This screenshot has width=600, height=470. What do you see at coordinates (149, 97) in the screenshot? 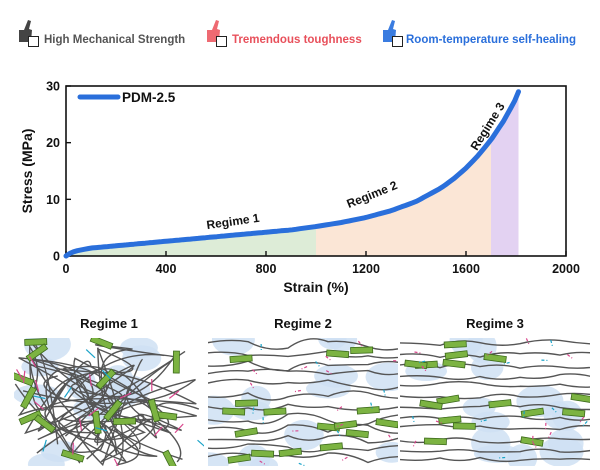
I see `legend-entry-pdm-2-5: PDM-2.5` at bounding box center [149, 97].